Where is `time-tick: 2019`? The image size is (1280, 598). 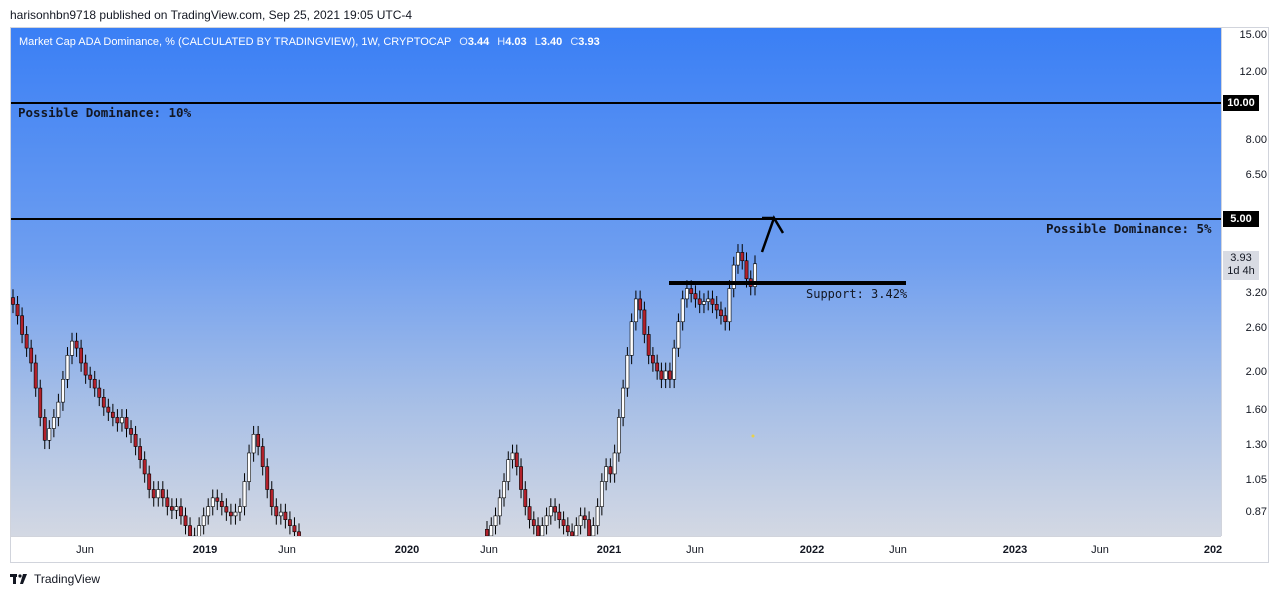
time-tick: 2019 is located at coordinates (205, 550).